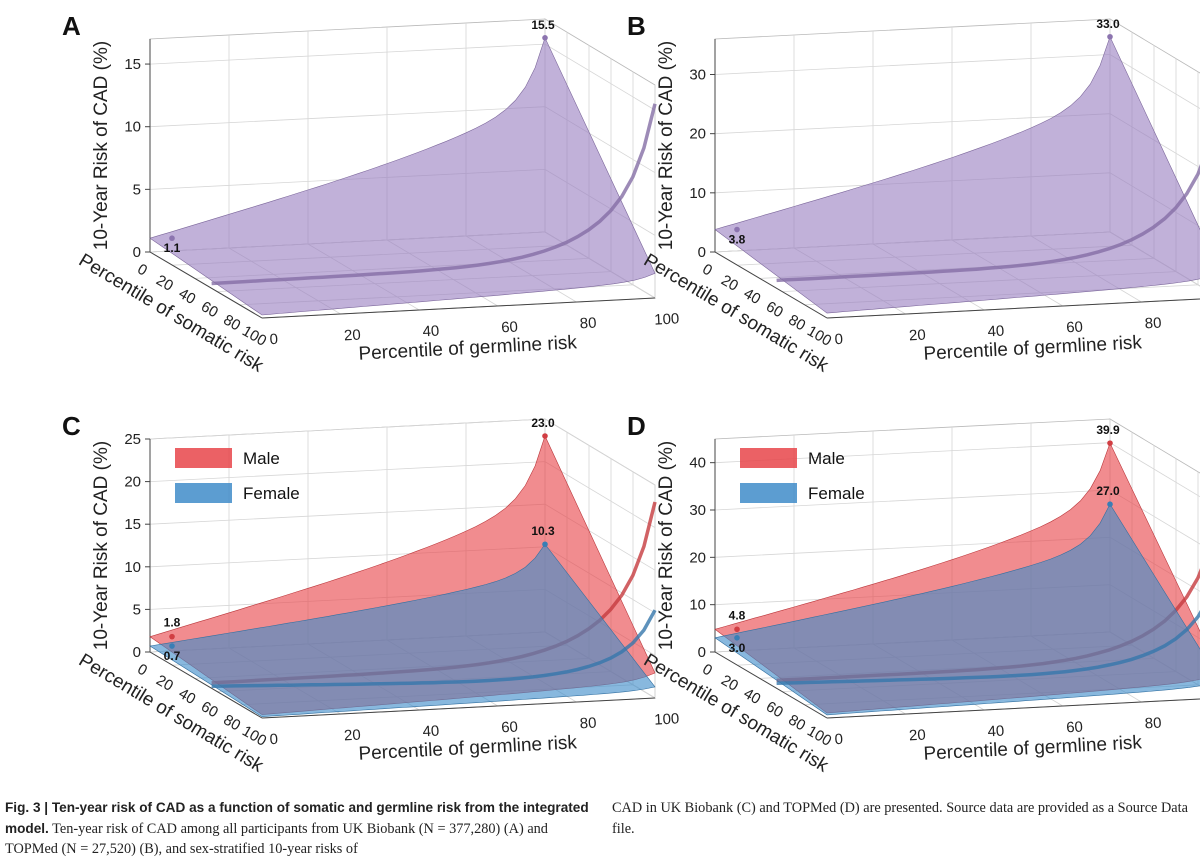 The width and height of the screenshot is (1200, 864). I want to click on panel-label-b: B, so click(636, 26).